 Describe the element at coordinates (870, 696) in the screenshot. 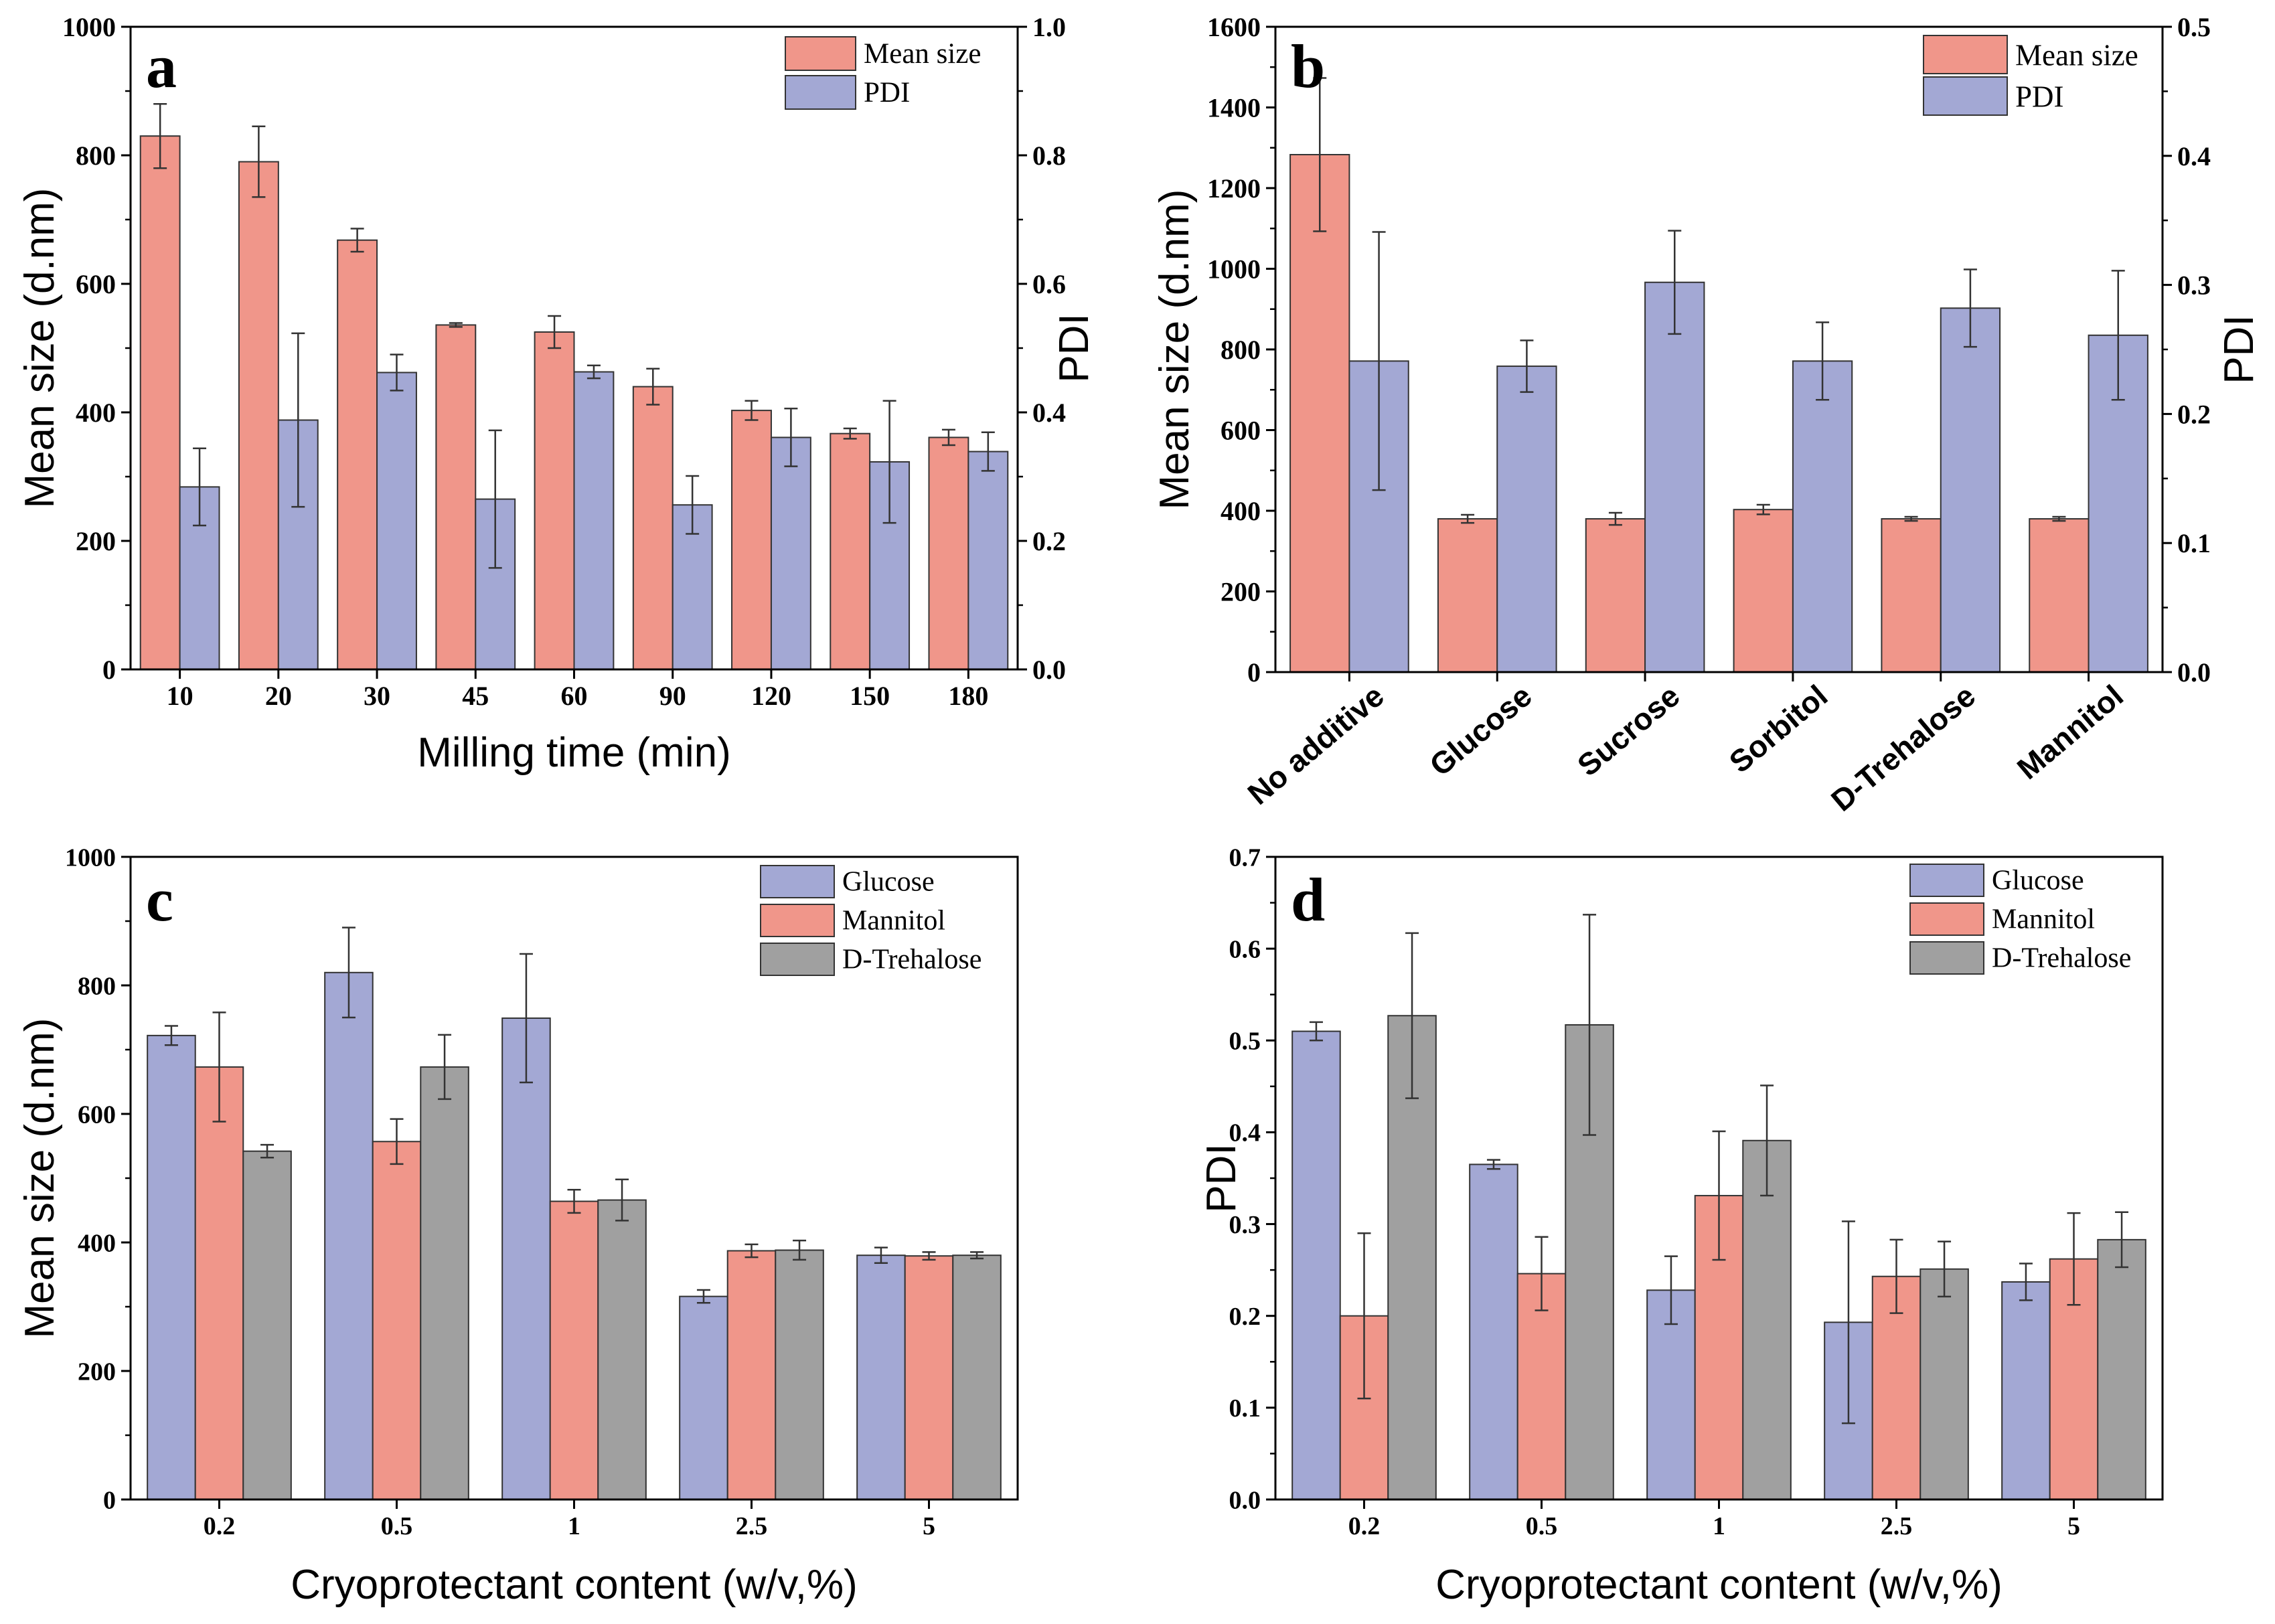

I see `category-label-a-7: 150` at that location.